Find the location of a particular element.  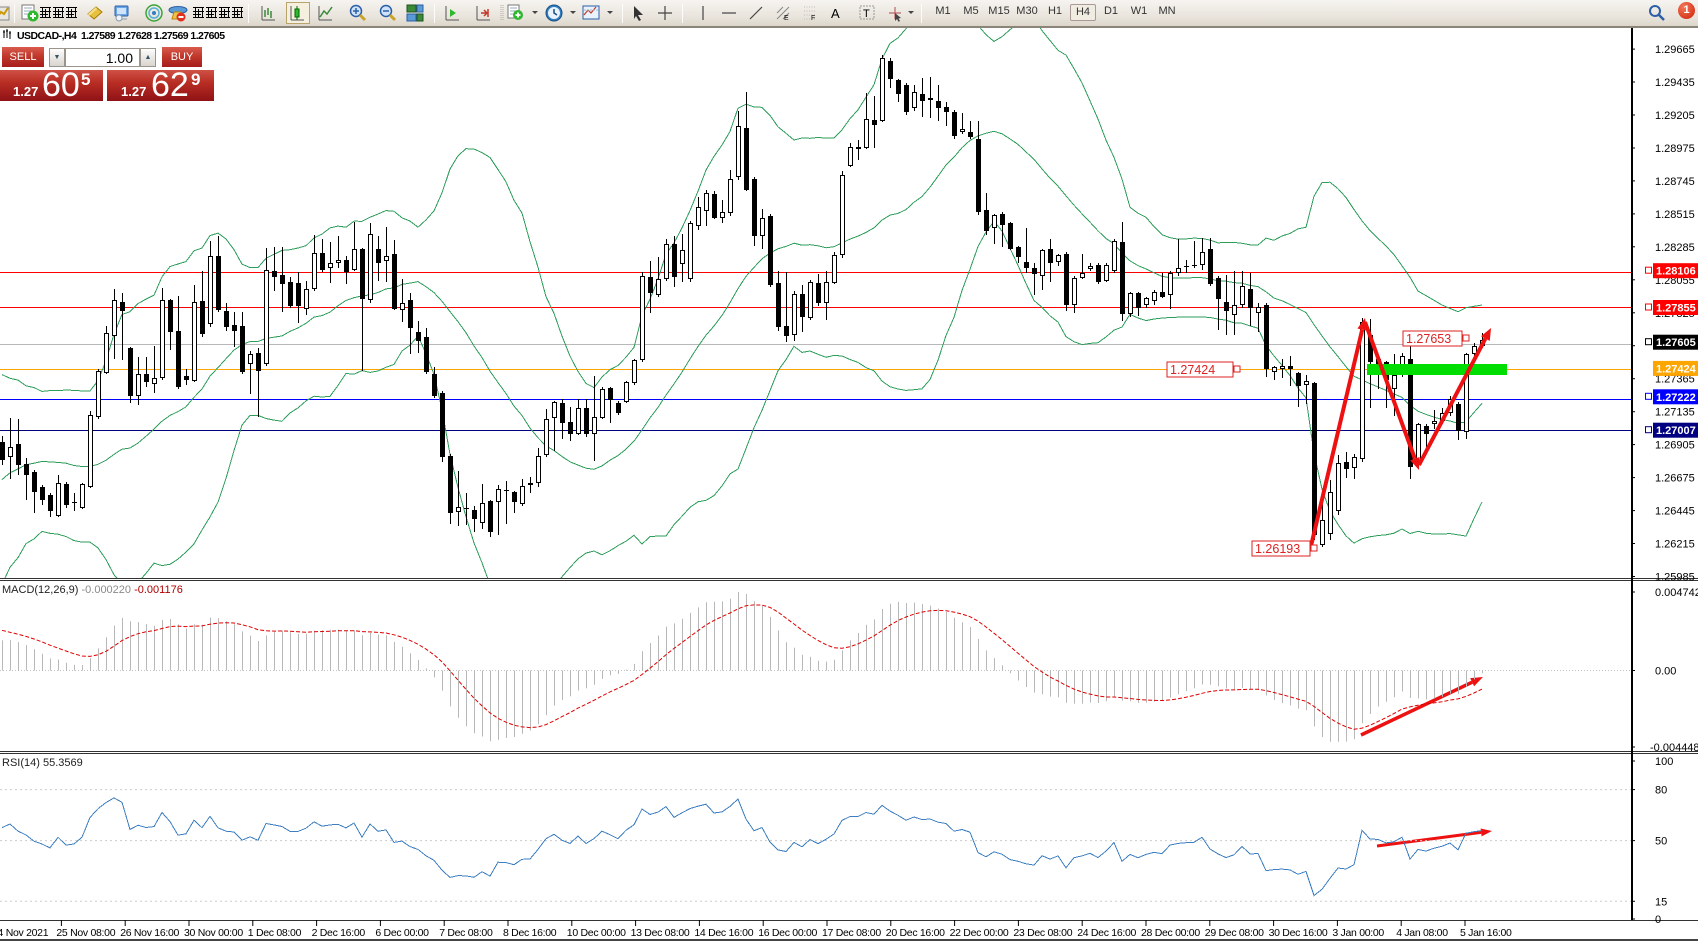

svg-text: 1.26193 is located at coordinates (1277, 549).